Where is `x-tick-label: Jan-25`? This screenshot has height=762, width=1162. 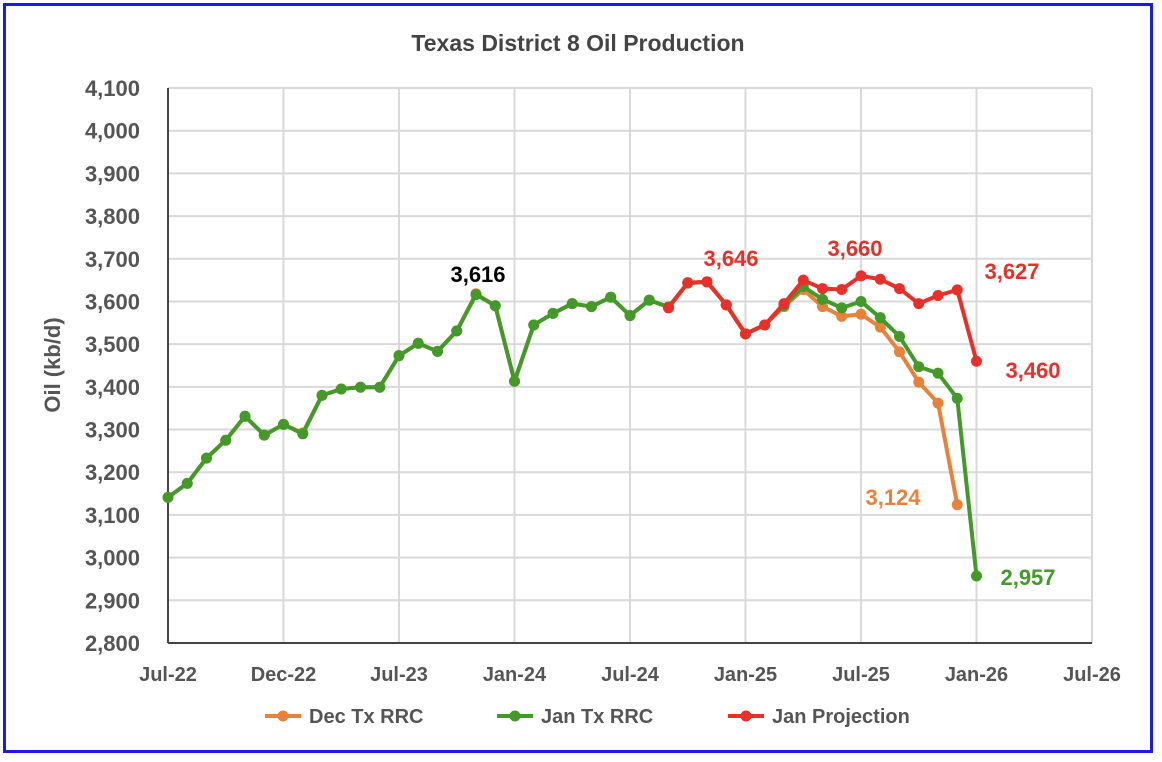
x-tick-label: Jan-25 is located at coordinates (745, 675).